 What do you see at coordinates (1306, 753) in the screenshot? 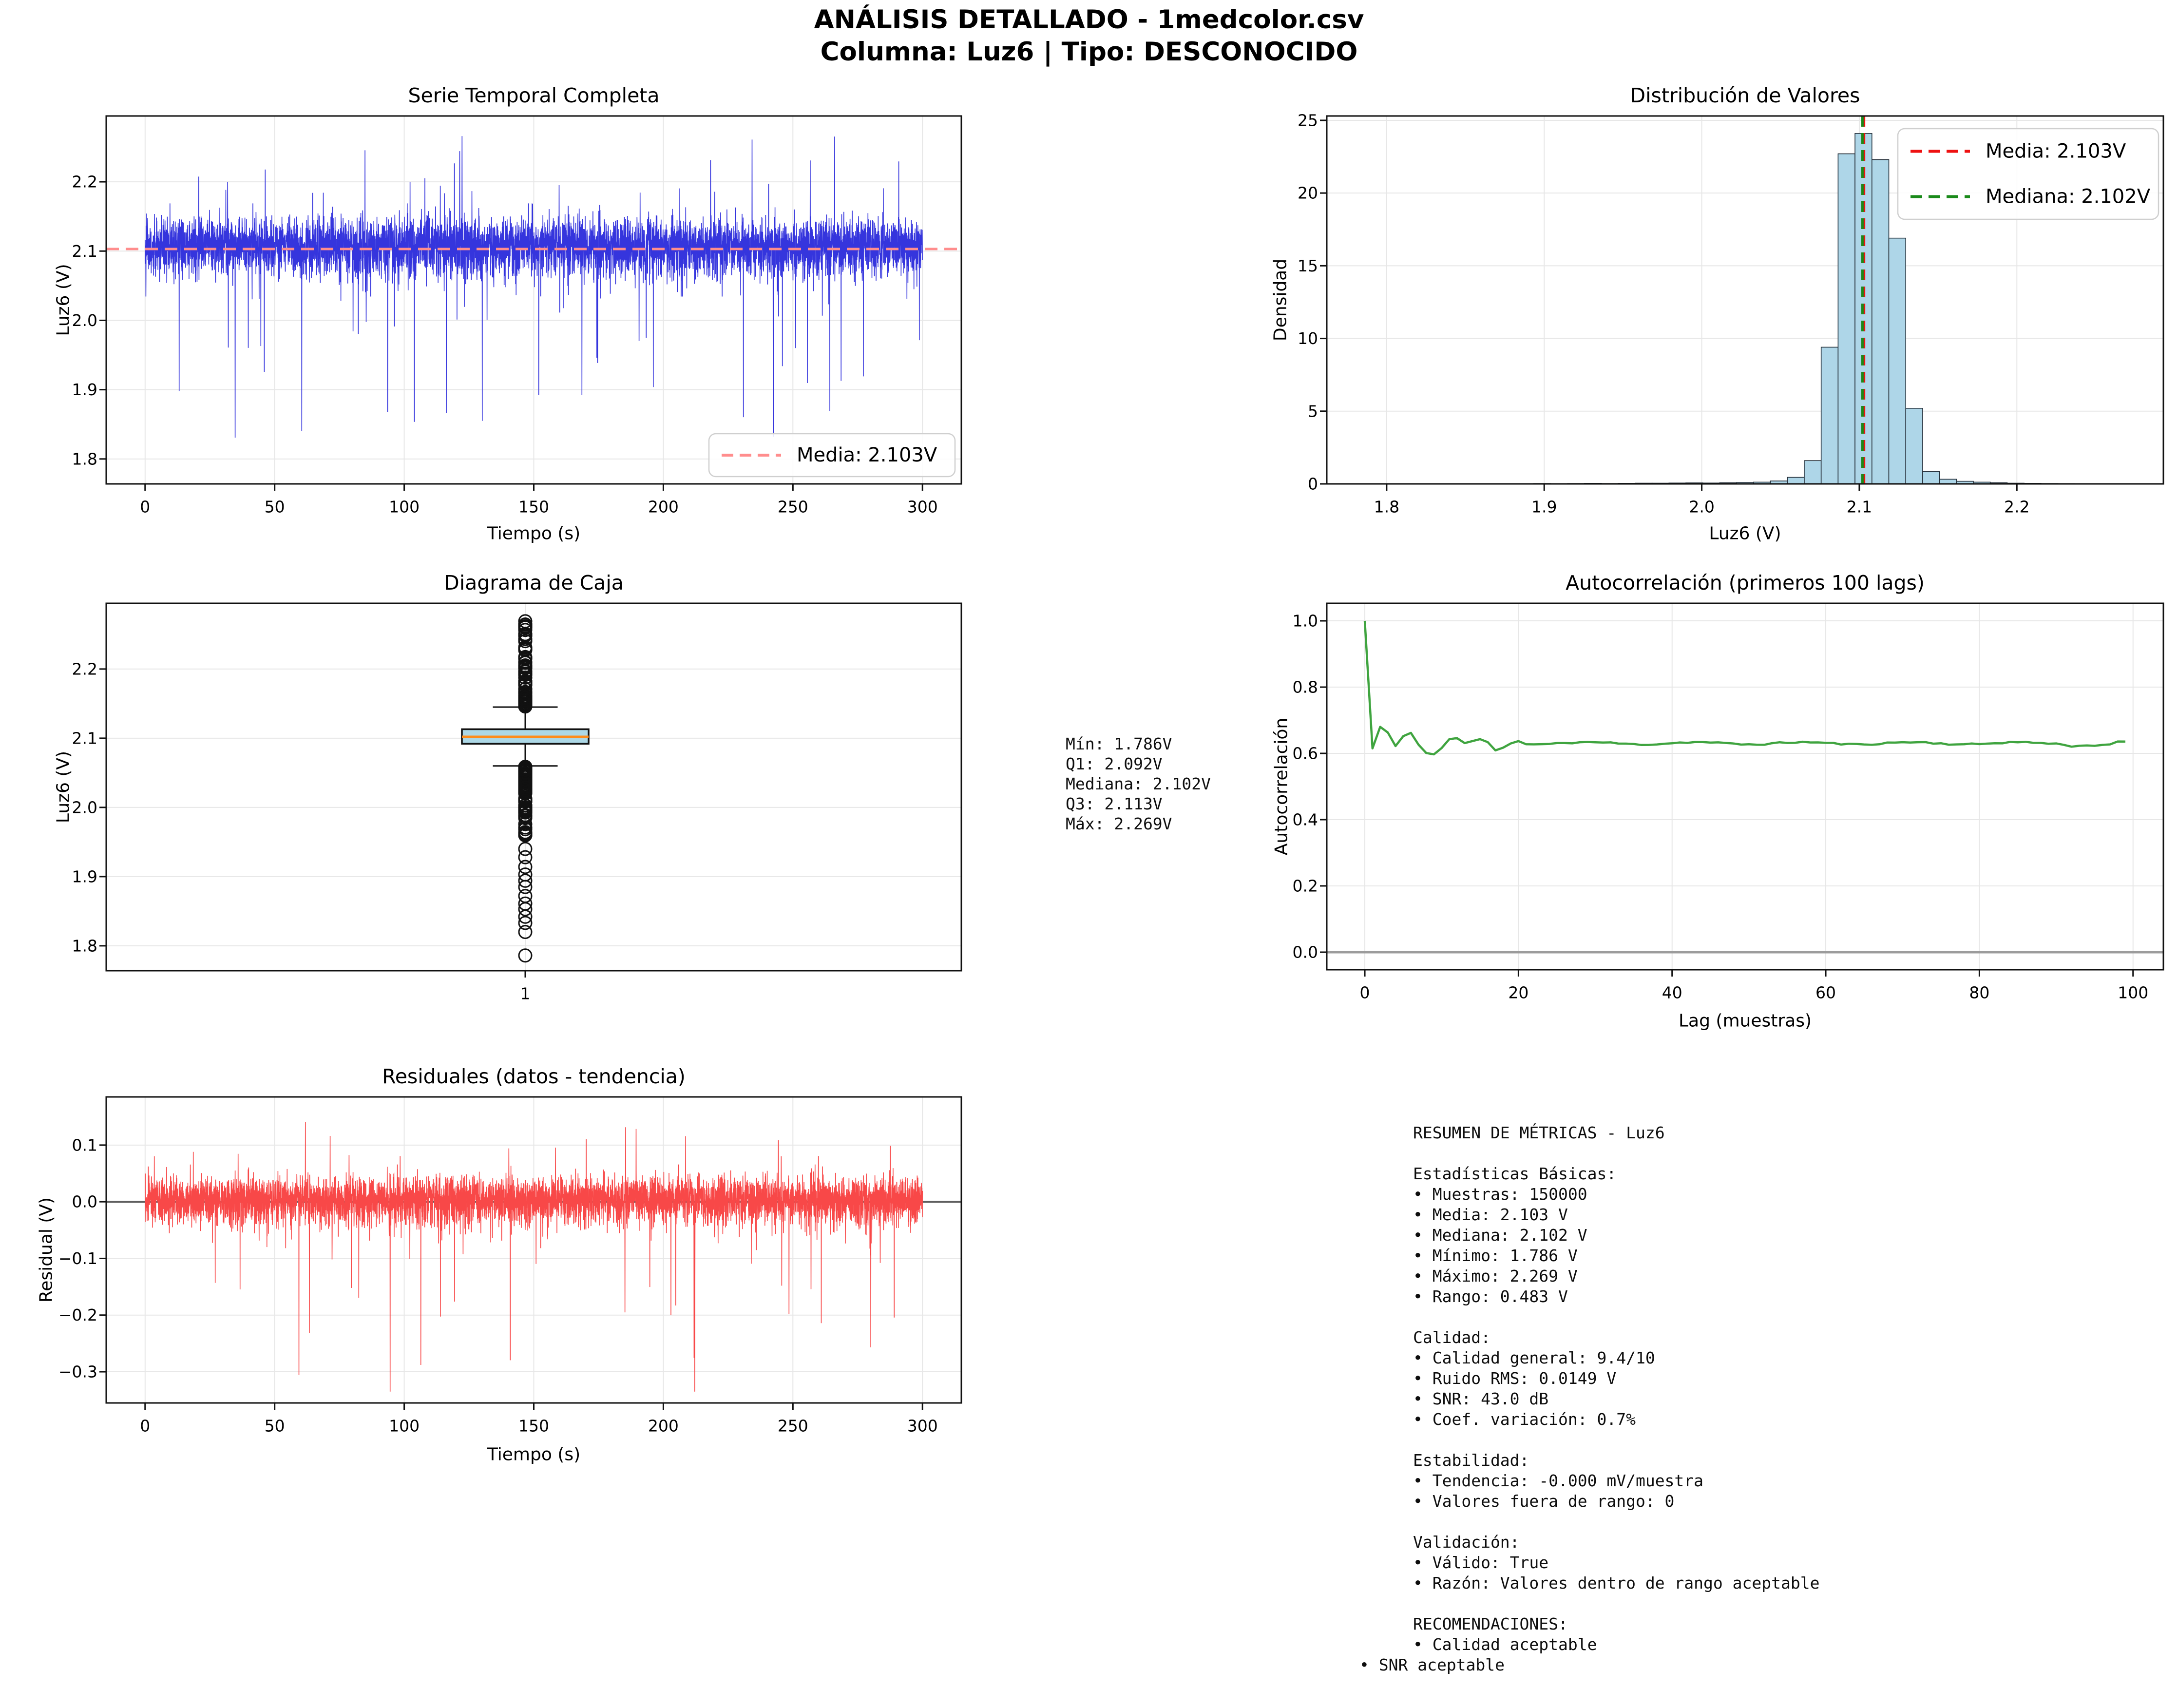
I see `svg-text: 0.6` at bounding box center [1306, 753].